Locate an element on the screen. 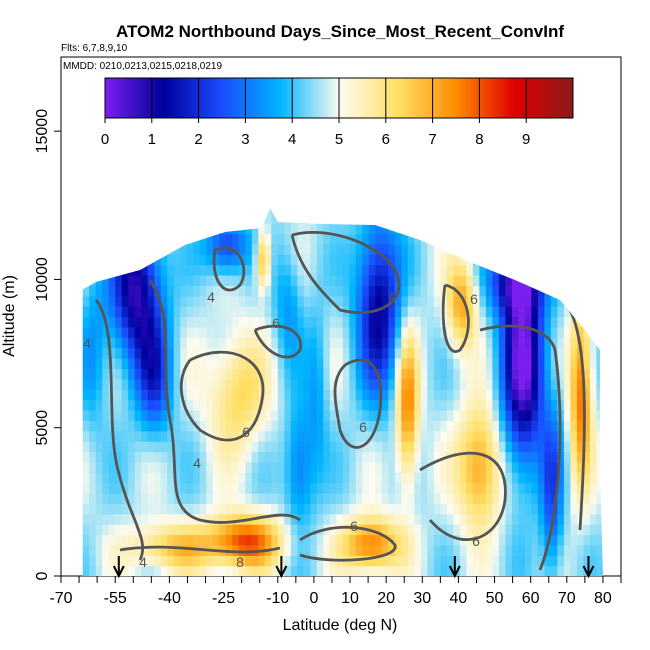 The width and height of the screenshot is (650, 650). flight-arrow-head is located at coordinates (118, 572).